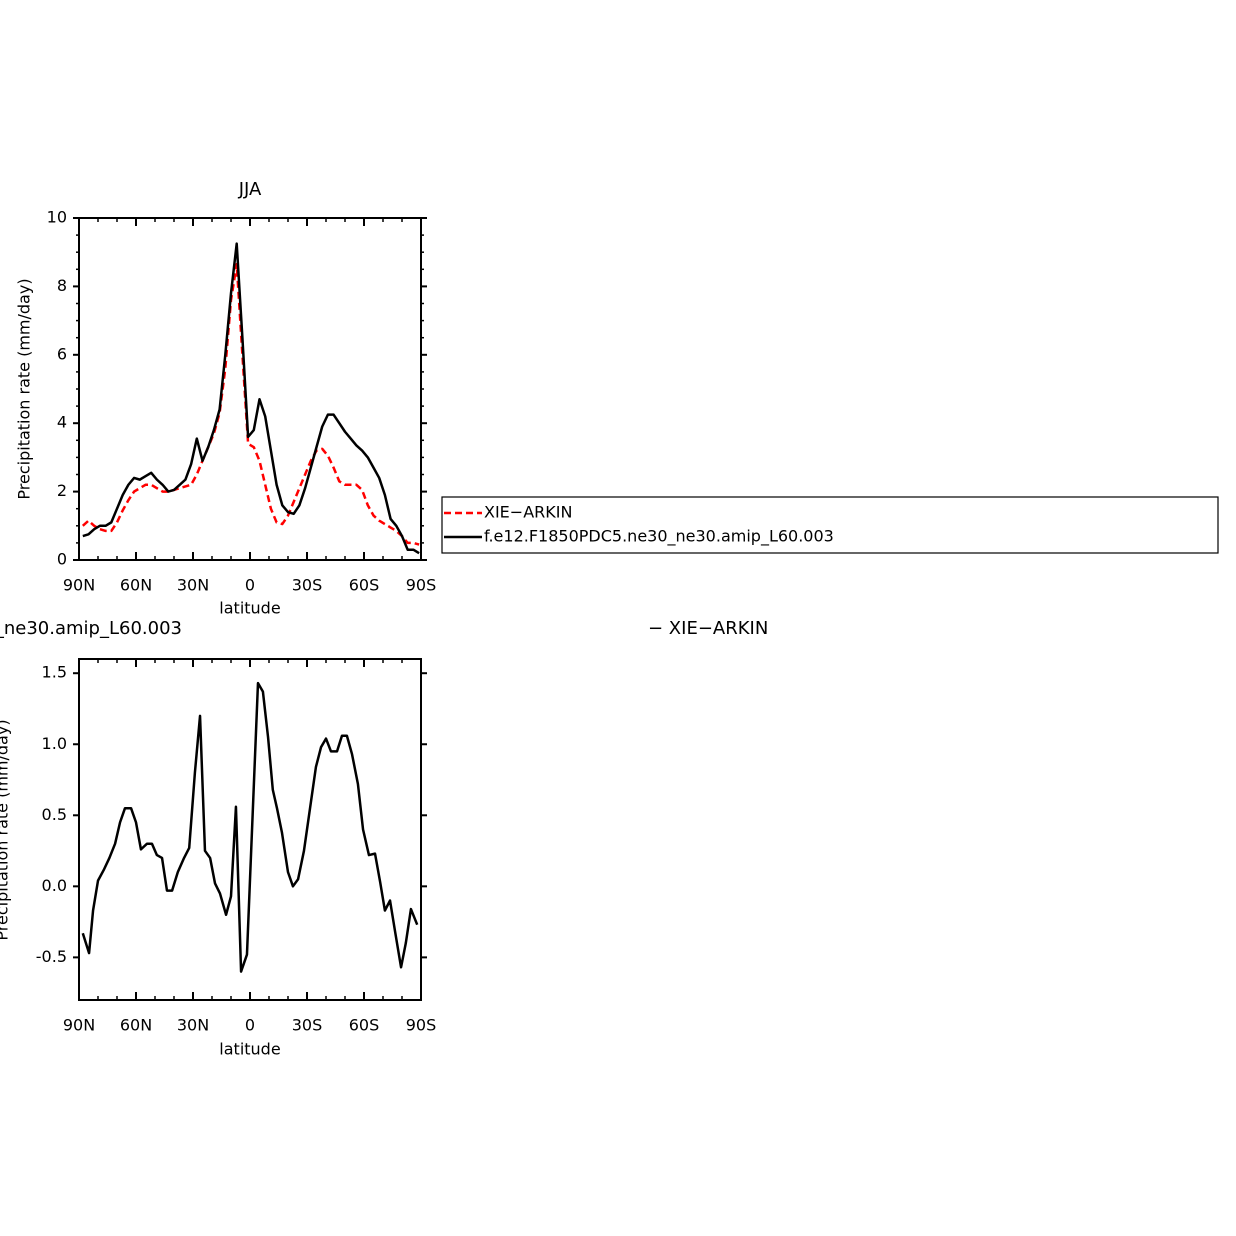 This screenshot has height=1236, width=1236. I want to click on y-tick-label: 6, so click(62, 353).